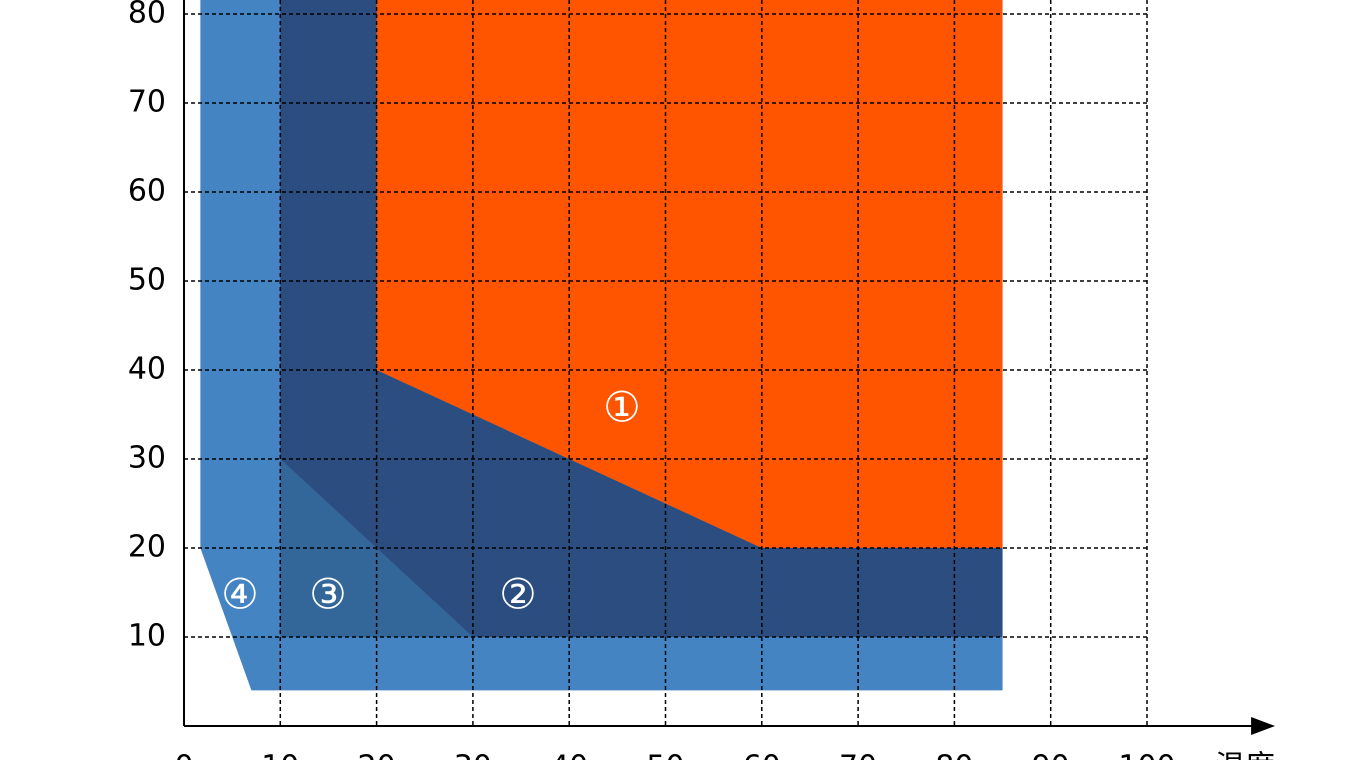 The image size is (1360, 760). I want to click on x-tick-label: 80, so click(954, 755).